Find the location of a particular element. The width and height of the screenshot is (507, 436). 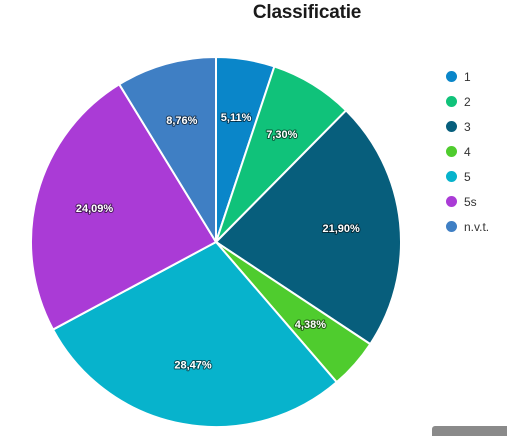

slice-value-label: 21,90% is located at coordinates (341, 229).